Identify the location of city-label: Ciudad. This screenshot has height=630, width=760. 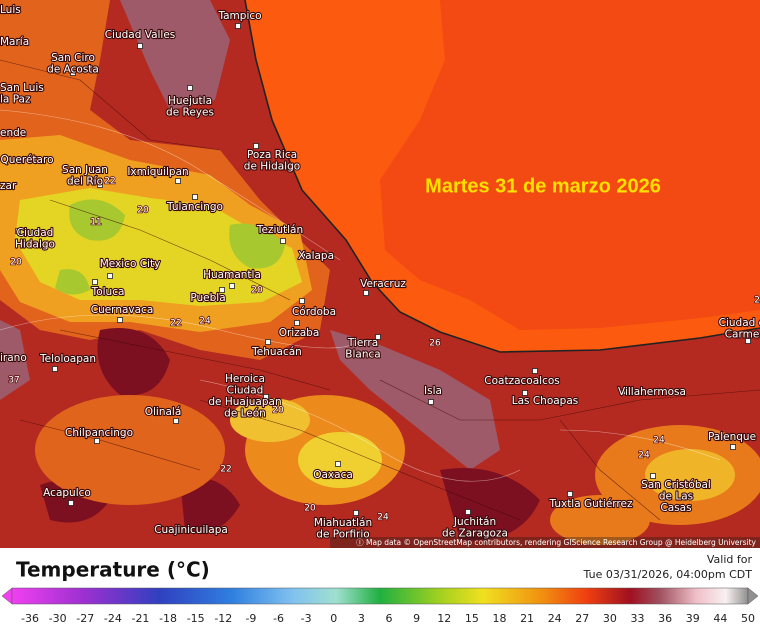
(245, 391).